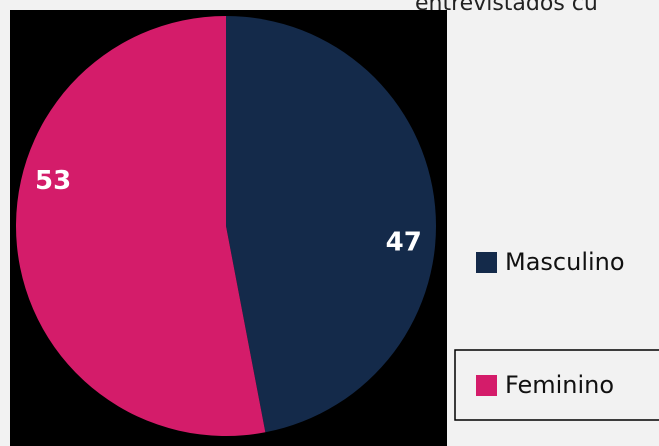 The height and width of the screenshot is (446, 659). What do you see at coordinates (53, 181) in the screenshot?
I see `data-label: 53` at bounding box center [53, 181].